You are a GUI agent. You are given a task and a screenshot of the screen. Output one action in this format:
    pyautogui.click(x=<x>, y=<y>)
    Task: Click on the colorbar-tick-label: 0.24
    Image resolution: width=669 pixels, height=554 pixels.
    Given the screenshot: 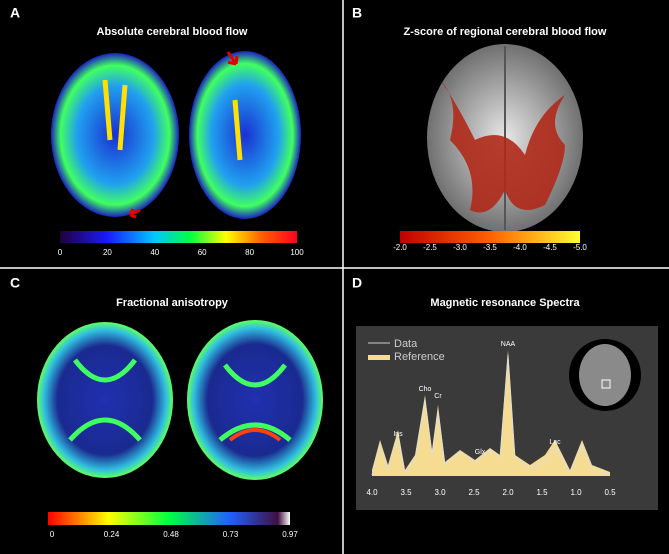 What is the action you would take?
    pyautogui.click(x=112, y=534)
    